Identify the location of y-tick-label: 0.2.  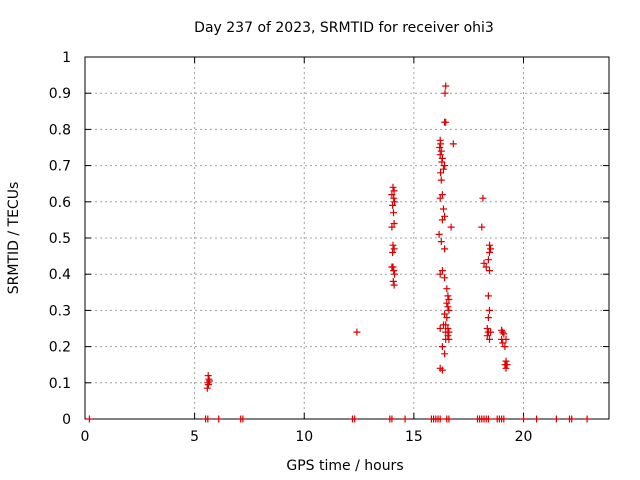
(60, 348).